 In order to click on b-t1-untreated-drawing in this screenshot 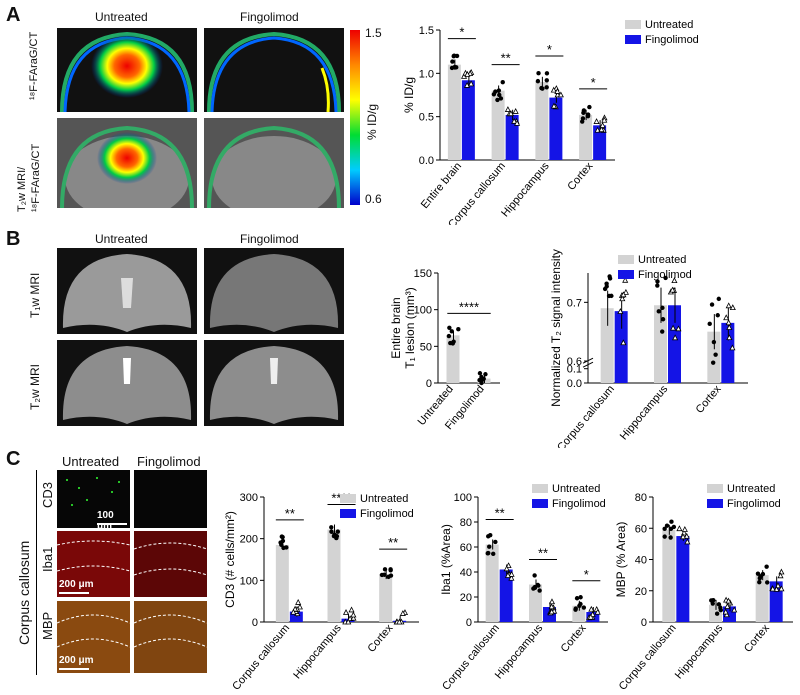, I will do `click(127, 293)`.